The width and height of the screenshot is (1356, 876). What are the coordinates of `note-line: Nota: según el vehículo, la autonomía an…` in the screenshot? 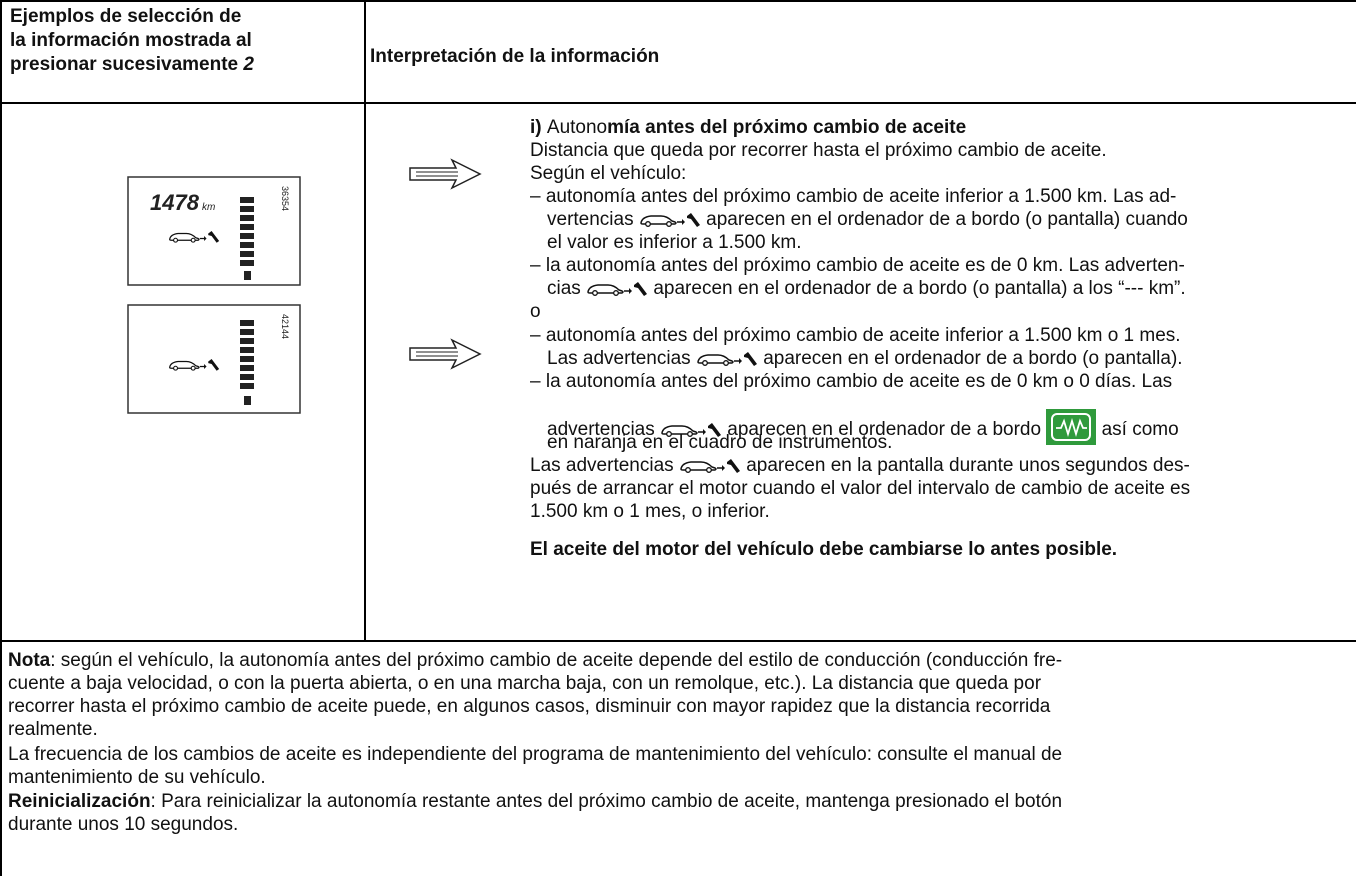 It's located at (535, 661).